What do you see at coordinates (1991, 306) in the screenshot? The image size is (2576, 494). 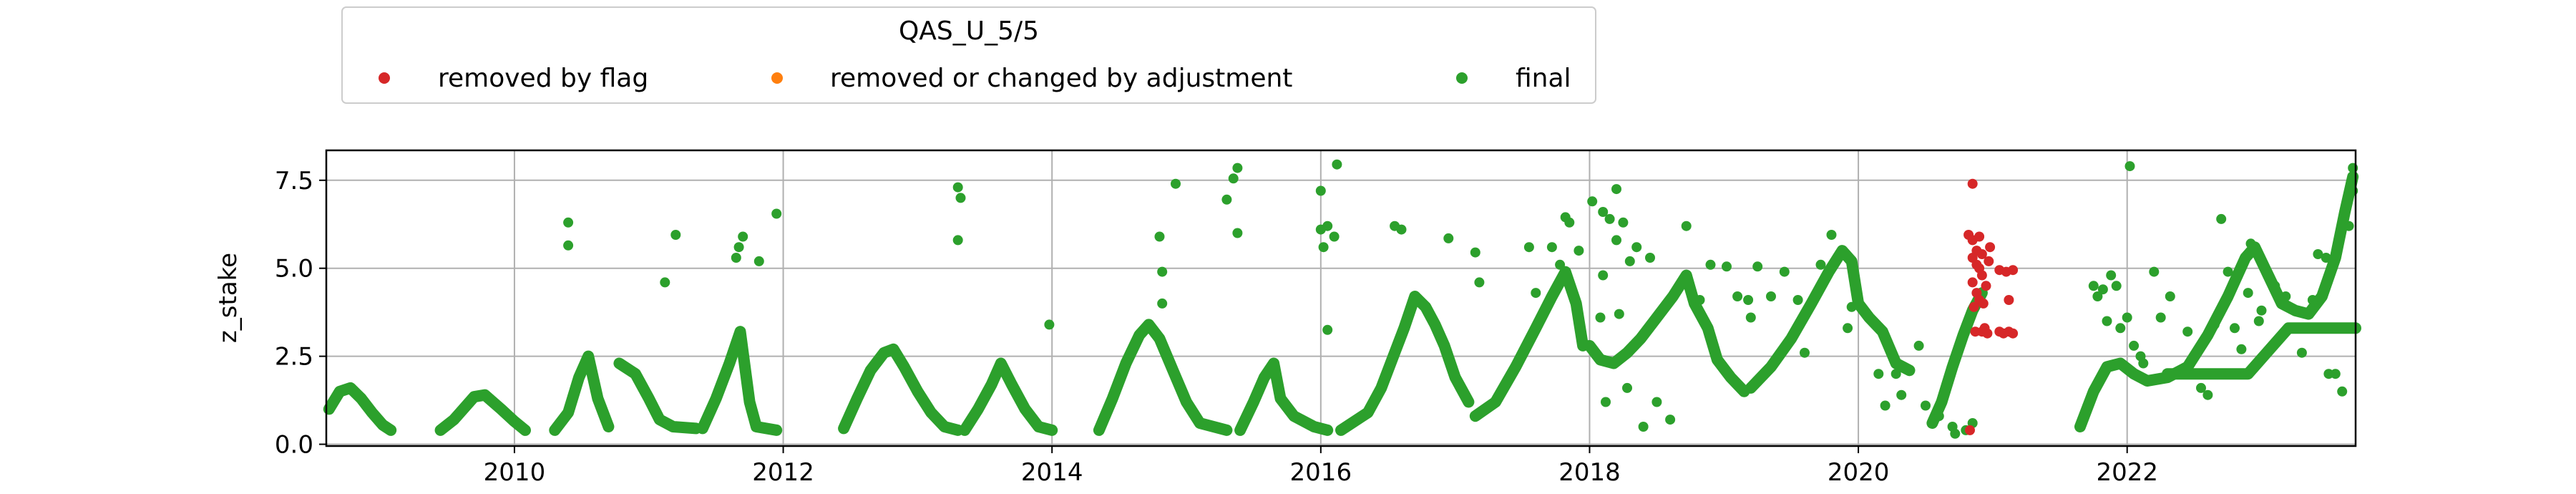 I see `series-removed-by-flag` at bounding box center [1991, 306].